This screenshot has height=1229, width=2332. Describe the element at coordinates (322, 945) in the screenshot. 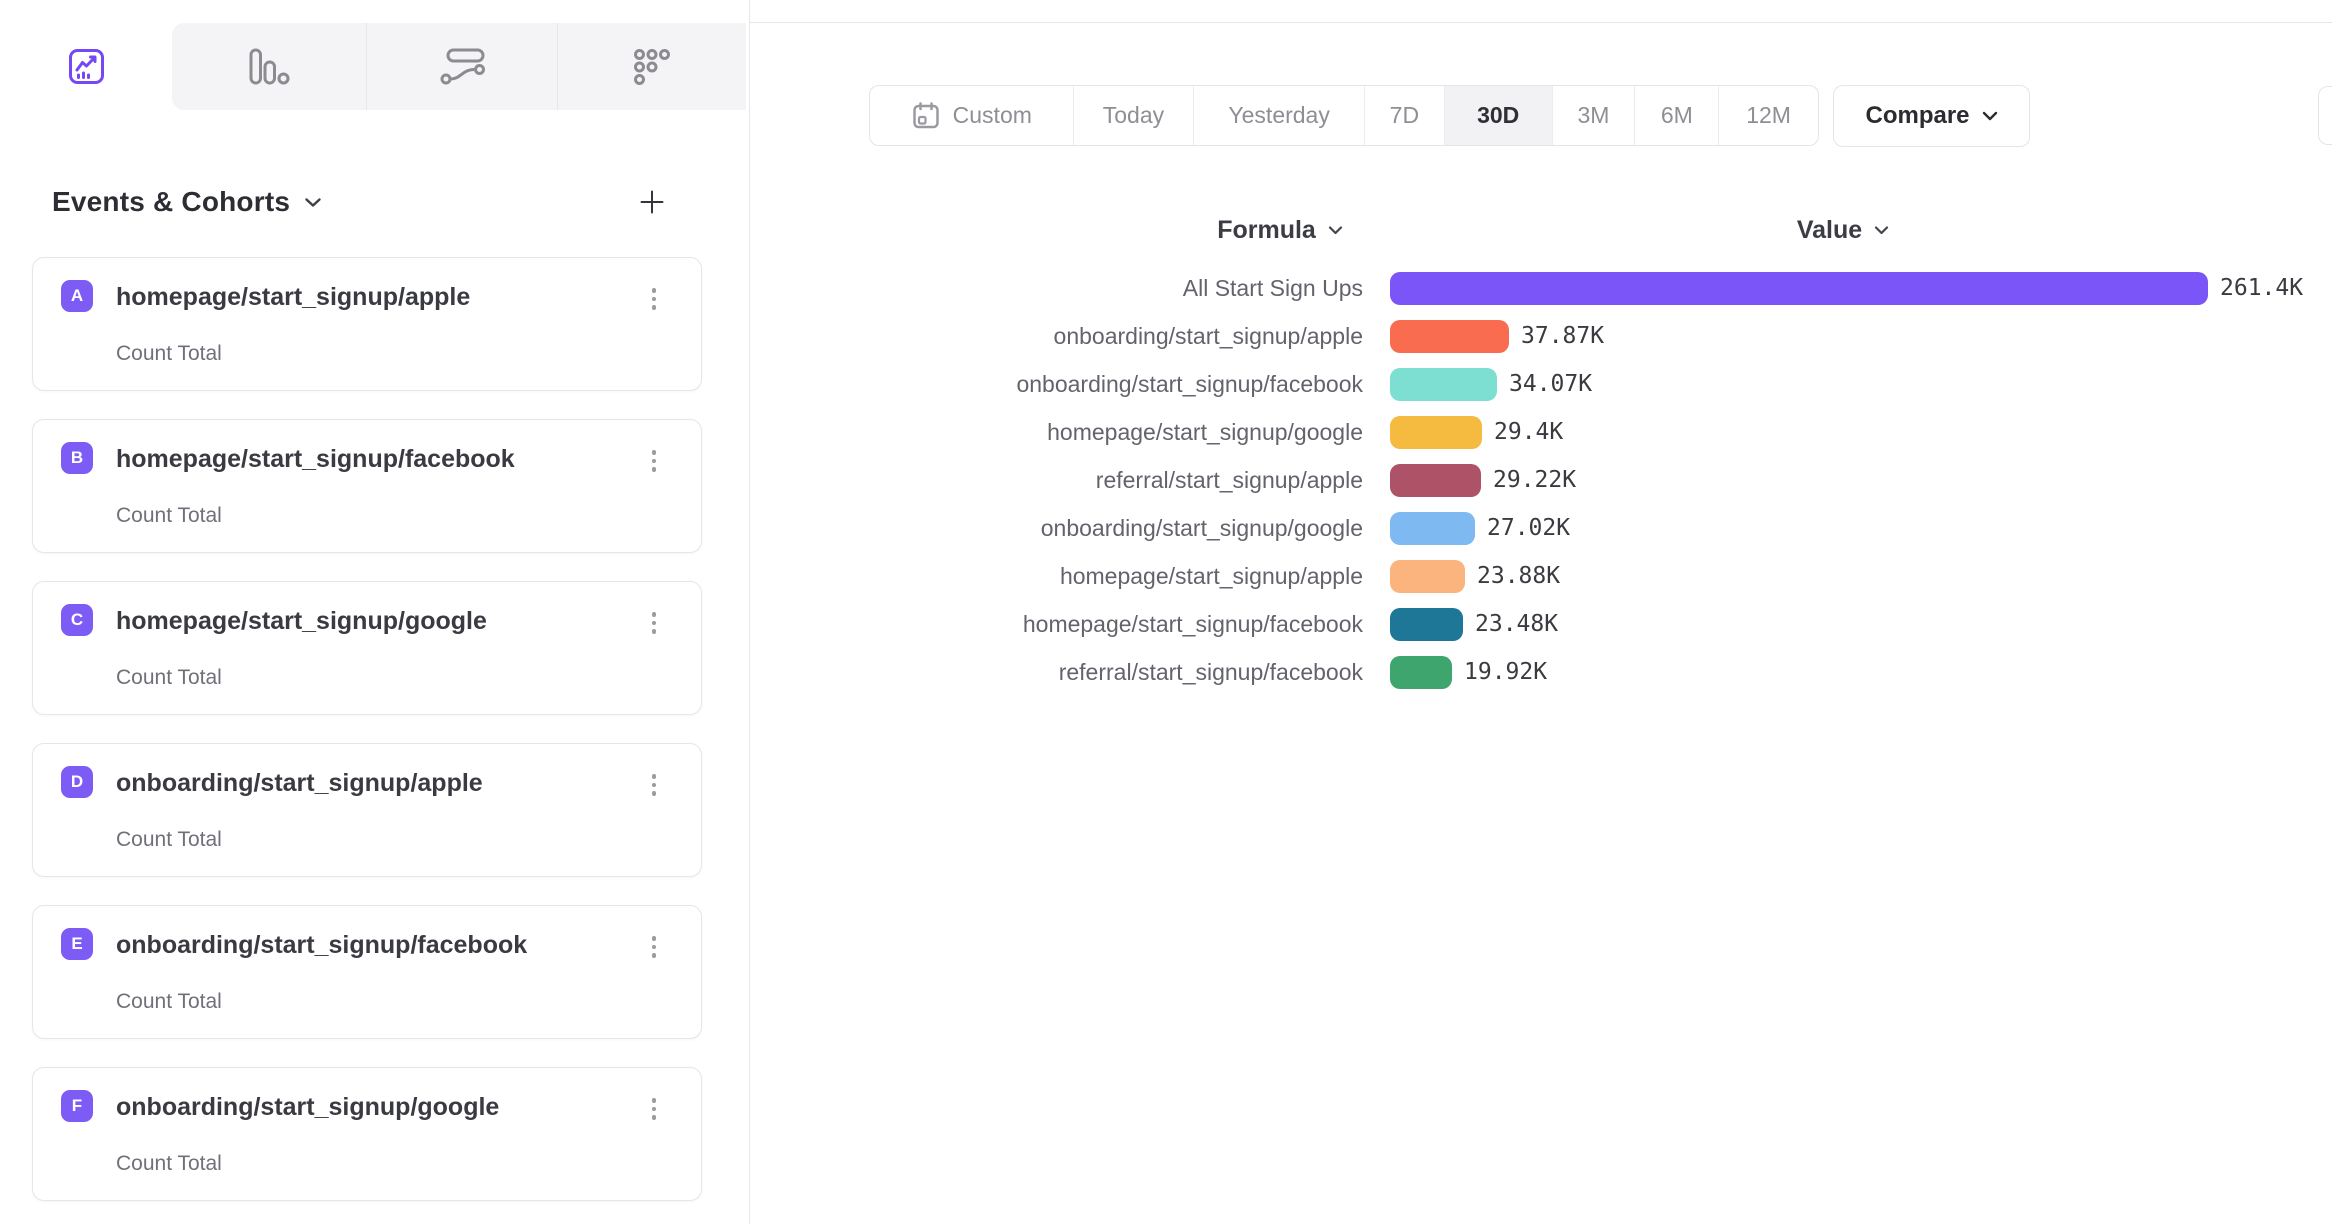

I see `event-name: onboarding/start_signup/facebook` at that location.